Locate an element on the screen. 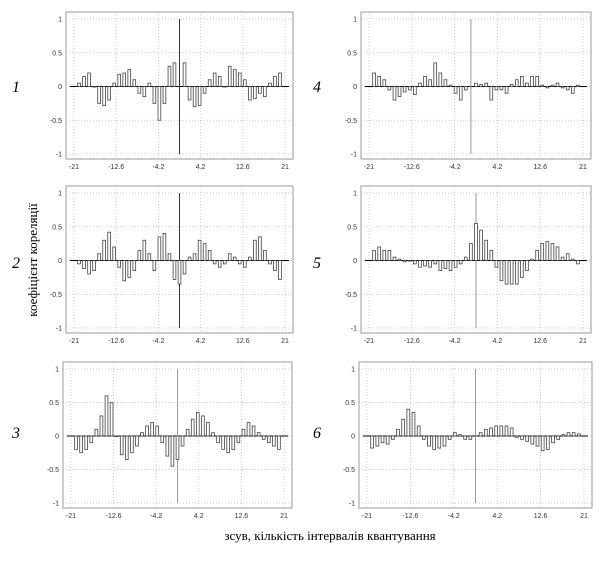 Image resolution: width=612 pixels, height=561 pixels. panel-number-label: 6 is located at coordinates (317, 433).